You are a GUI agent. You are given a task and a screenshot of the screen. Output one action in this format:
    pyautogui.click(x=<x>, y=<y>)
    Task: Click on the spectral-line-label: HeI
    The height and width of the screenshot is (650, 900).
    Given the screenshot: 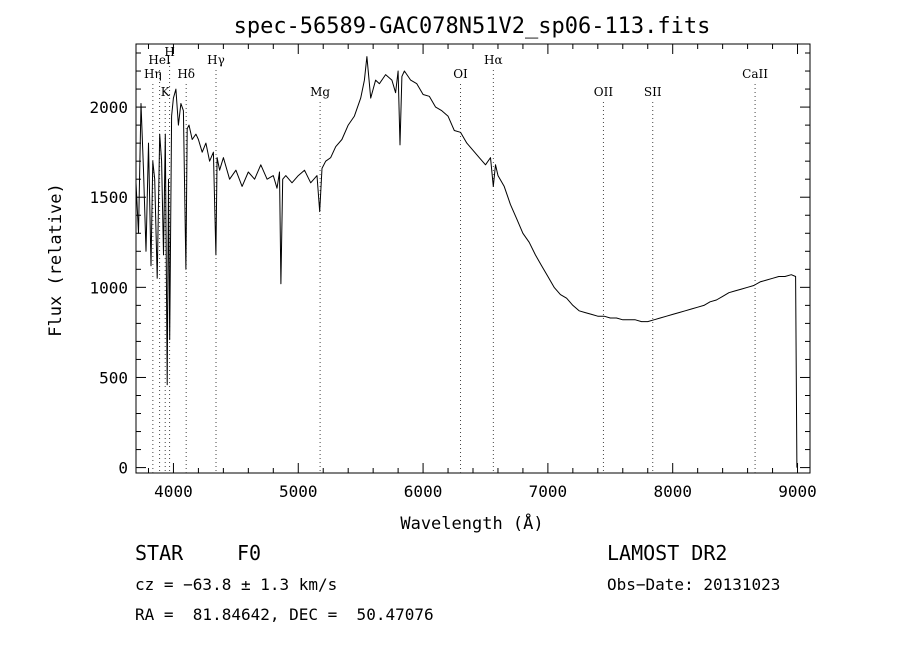 What is the action you would take?
    pyautogui.click(x=159, y=60)
    